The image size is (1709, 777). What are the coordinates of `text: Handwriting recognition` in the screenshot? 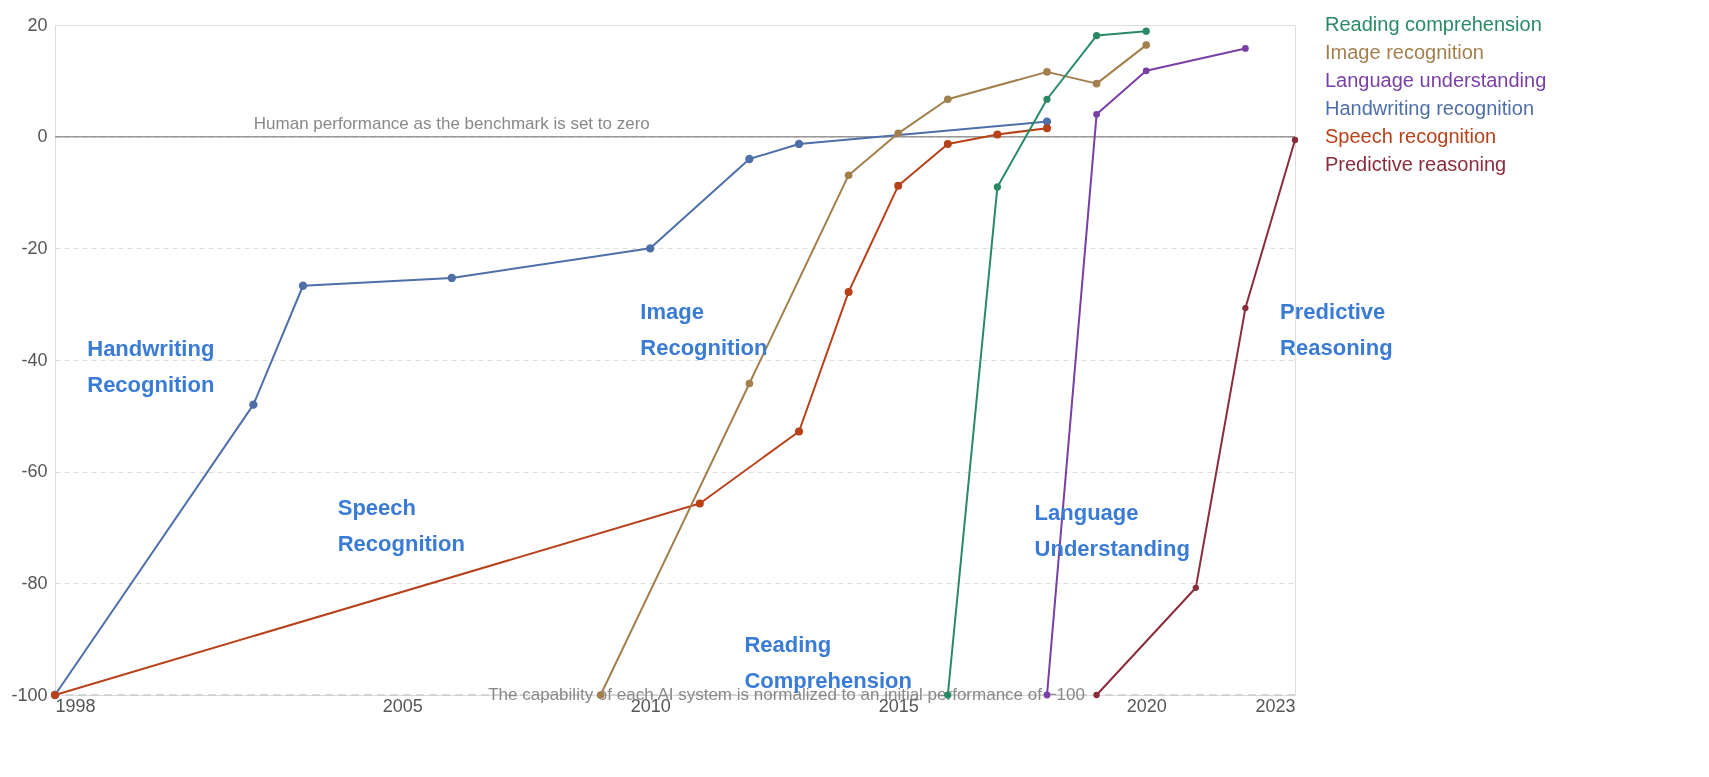 It's located at (1430, 108).